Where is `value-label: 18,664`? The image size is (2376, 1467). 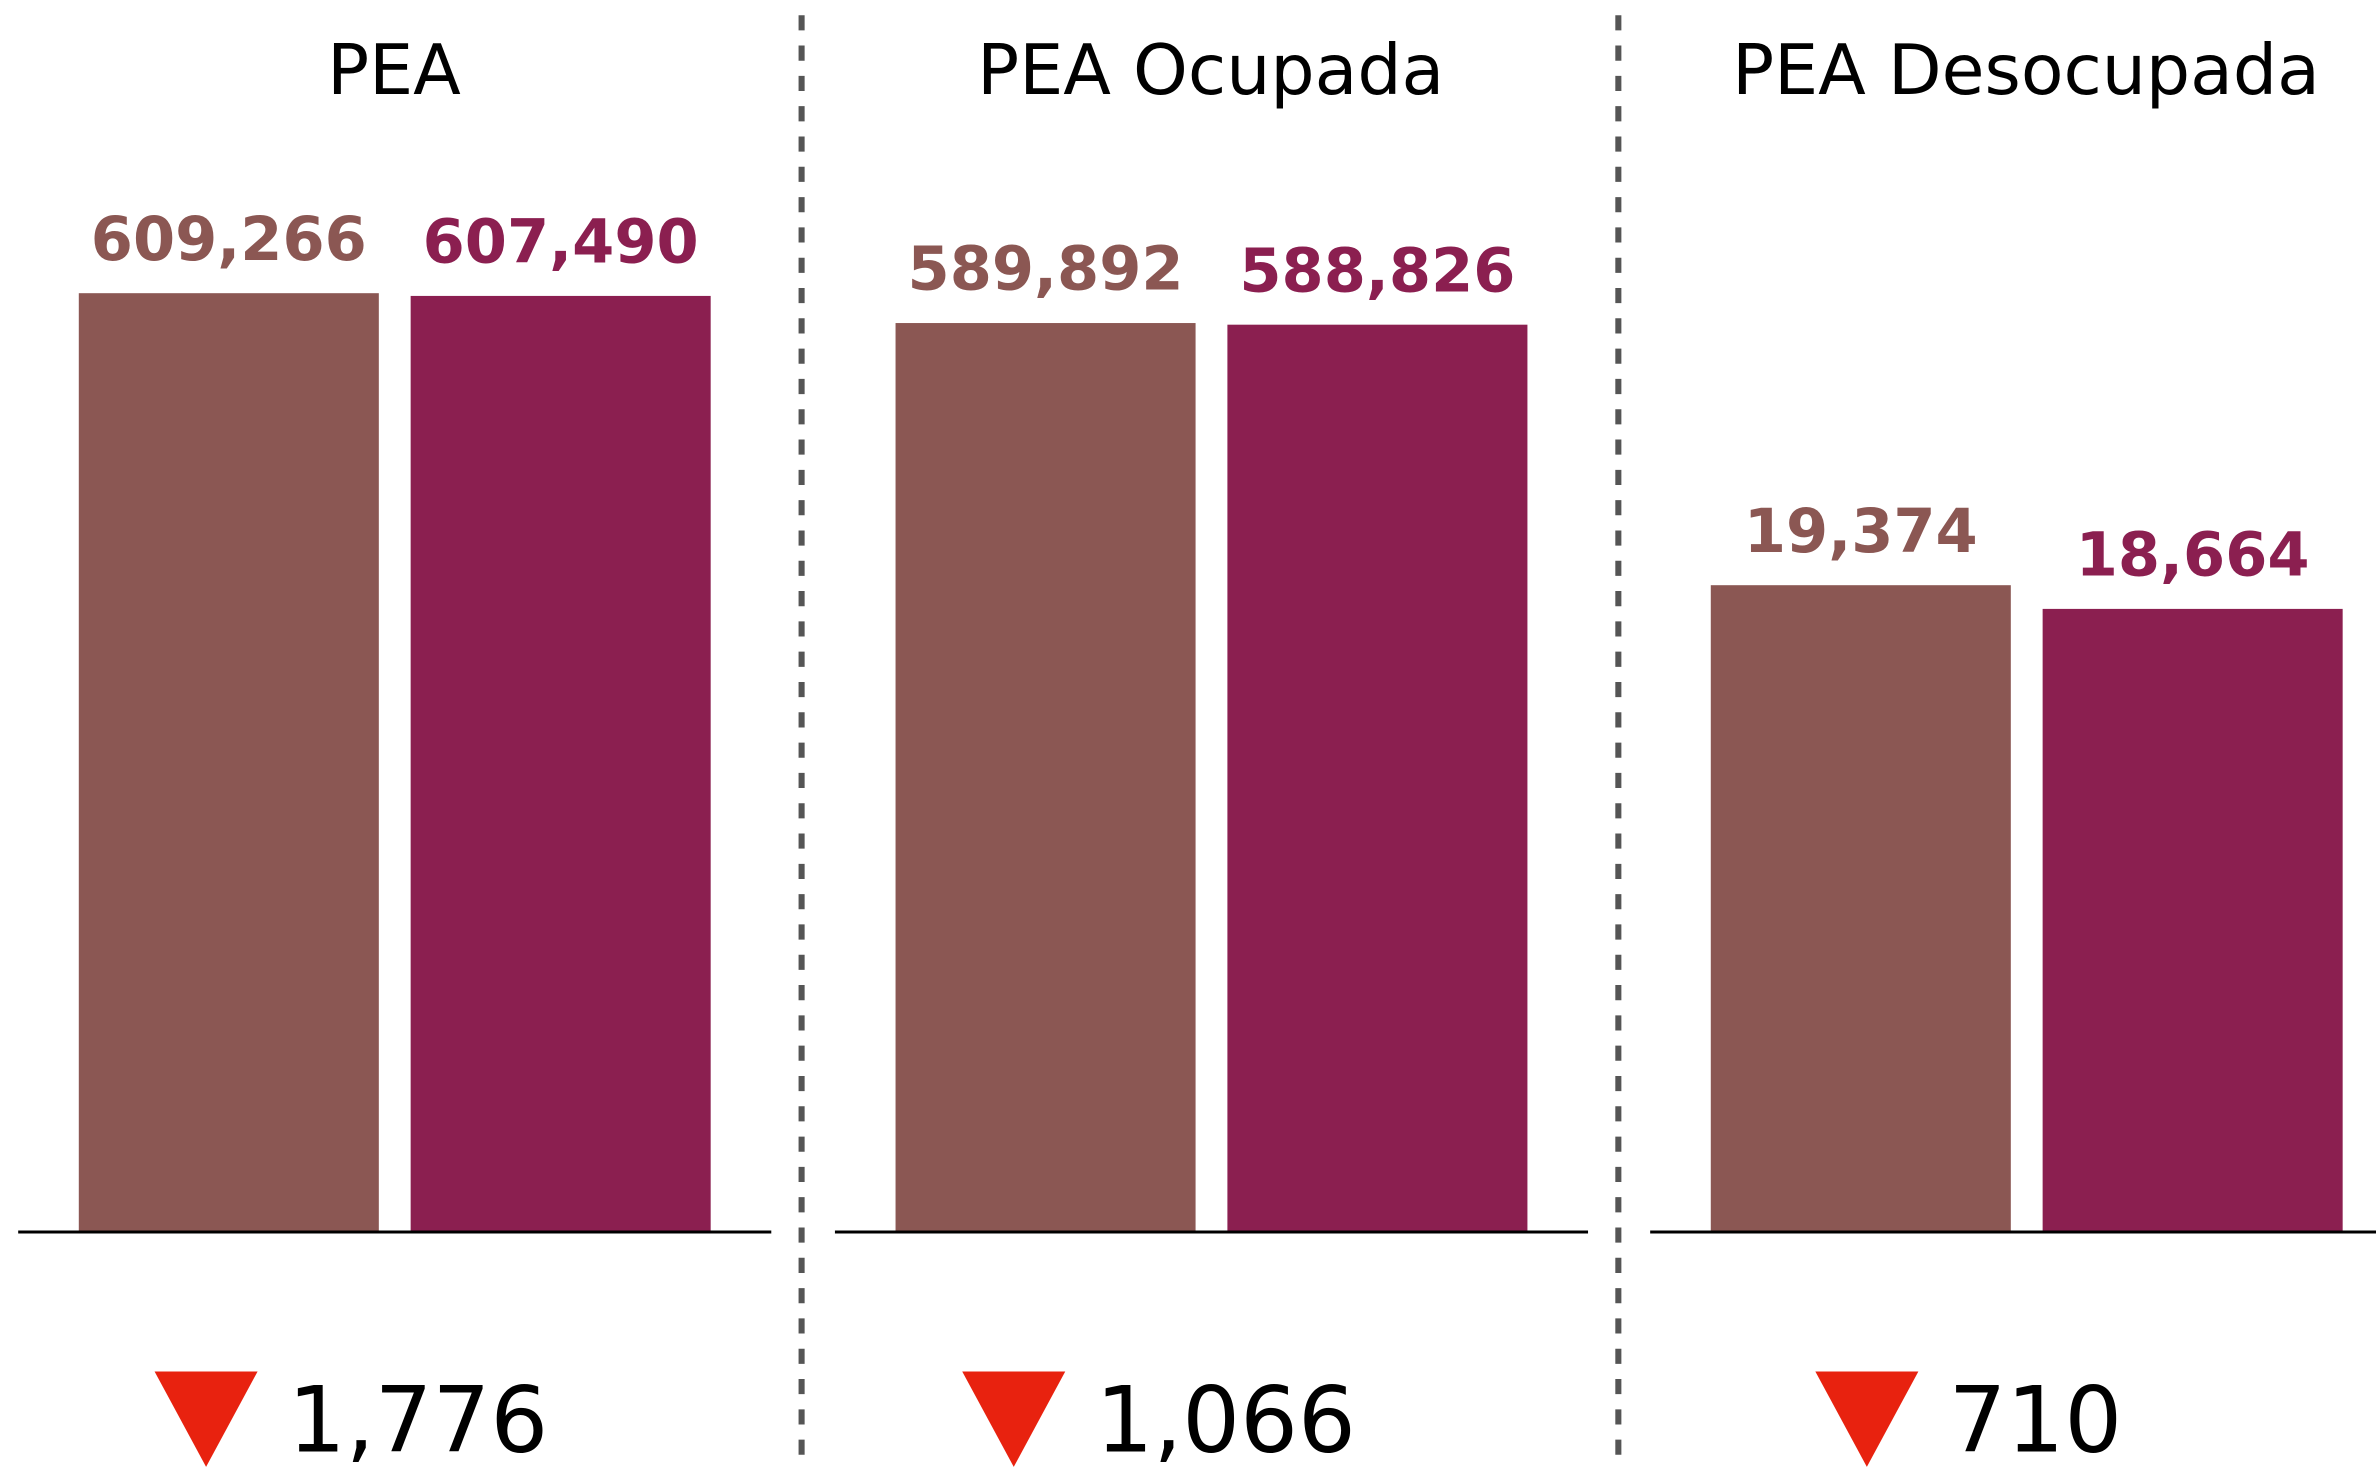 value-label: 18,664 is located at coordinates (2193, 556).